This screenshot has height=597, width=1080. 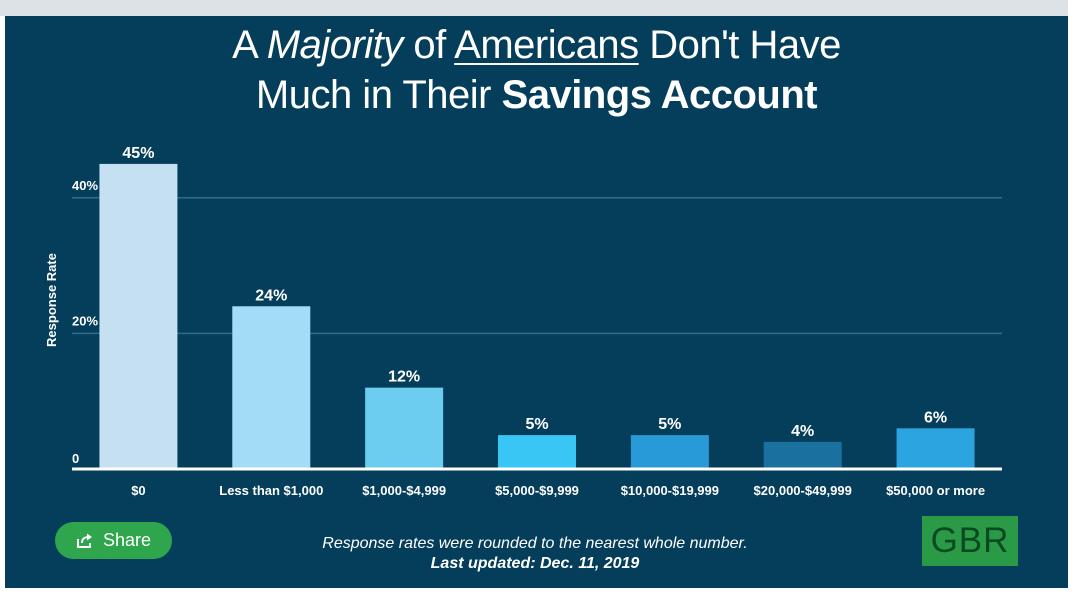 What do you see at coordinates (138, 153) in the screenshot?
I see `data-label: 45%` at bounding box center [138, 153].